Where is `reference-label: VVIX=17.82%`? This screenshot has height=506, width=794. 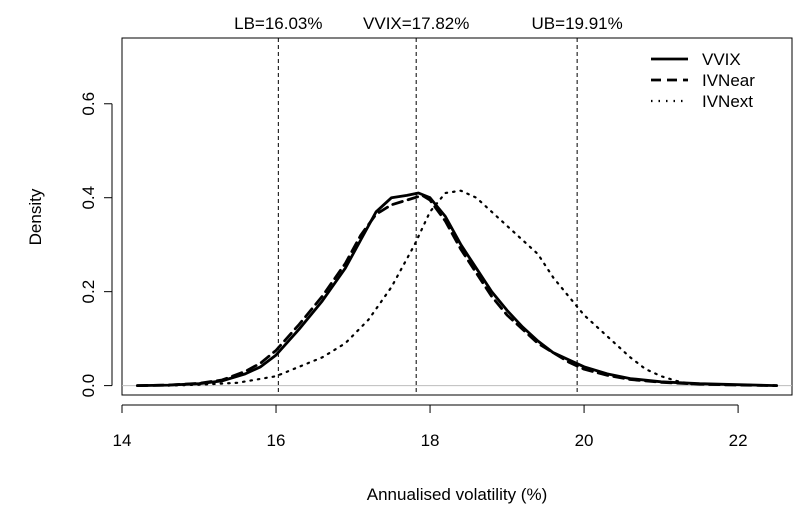 reference-label: VVIX=17.82% is located at coordinates (416, 23).